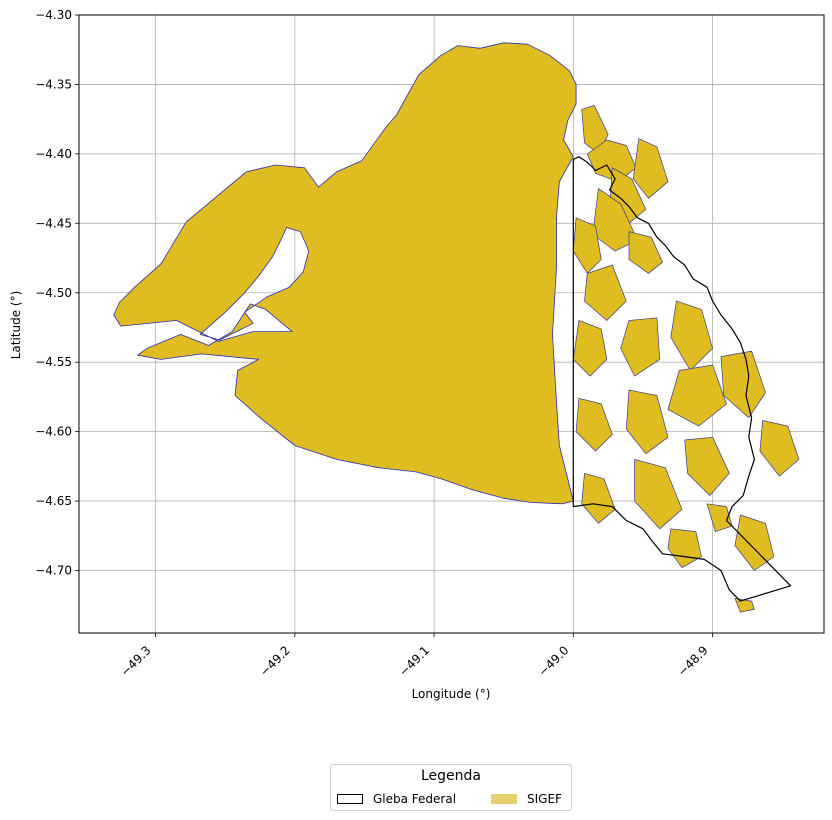 The image size is (832, 820). What do you see at coordinates (16, 325) in the screenshot?
I see `y-axis-label: Latitude (°)` at bounding box center [16, 325].